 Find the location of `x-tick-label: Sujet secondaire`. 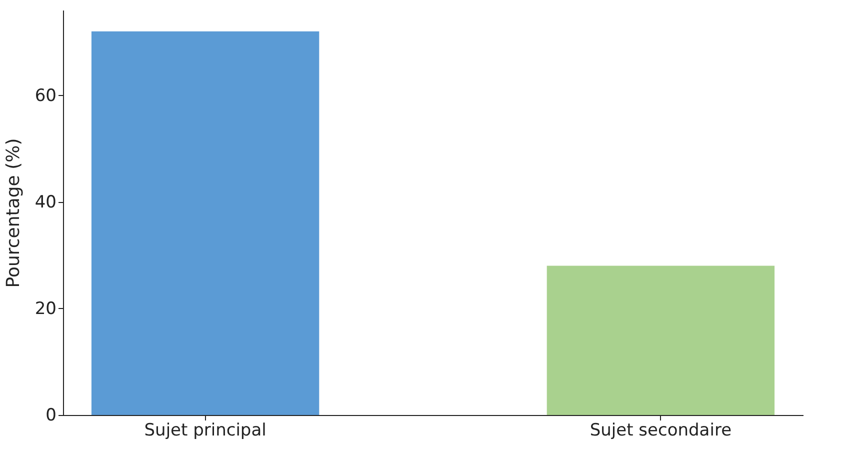

x-tick-label: Sujet secondaire is located at coordinates (661, 430).